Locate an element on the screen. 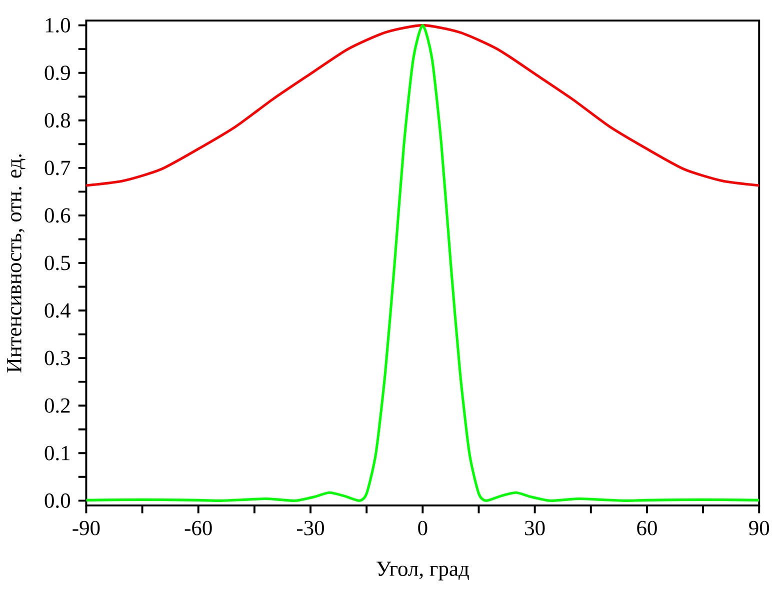  x-tick-label: -90 is located at coordinates (86, 528).